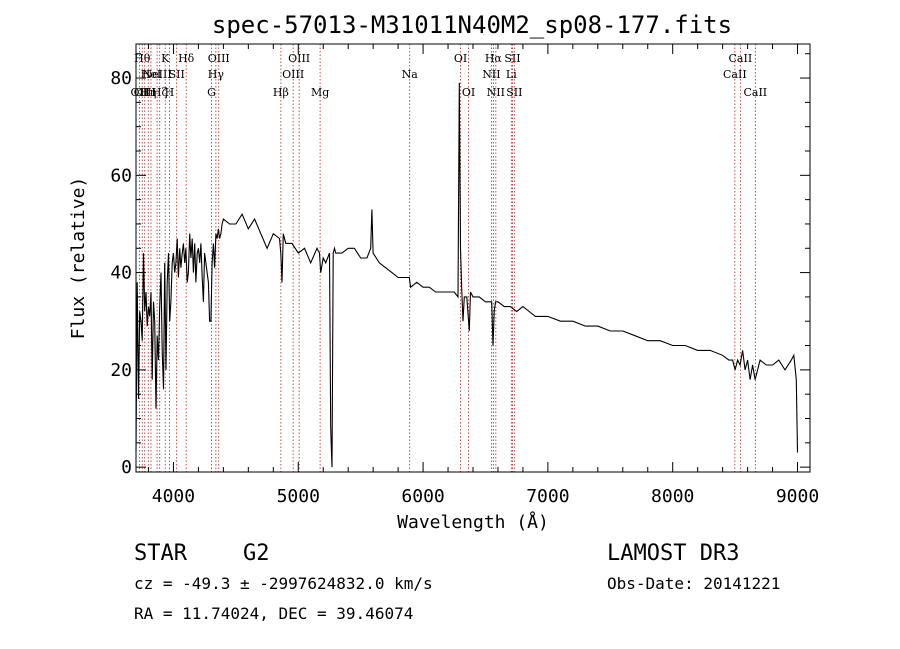 The height and width of the screenshot is (649, 900). Describe the element at coordinates (281, 92) in the screenshot. I see `spectral-line-label: Hβ` at that location.